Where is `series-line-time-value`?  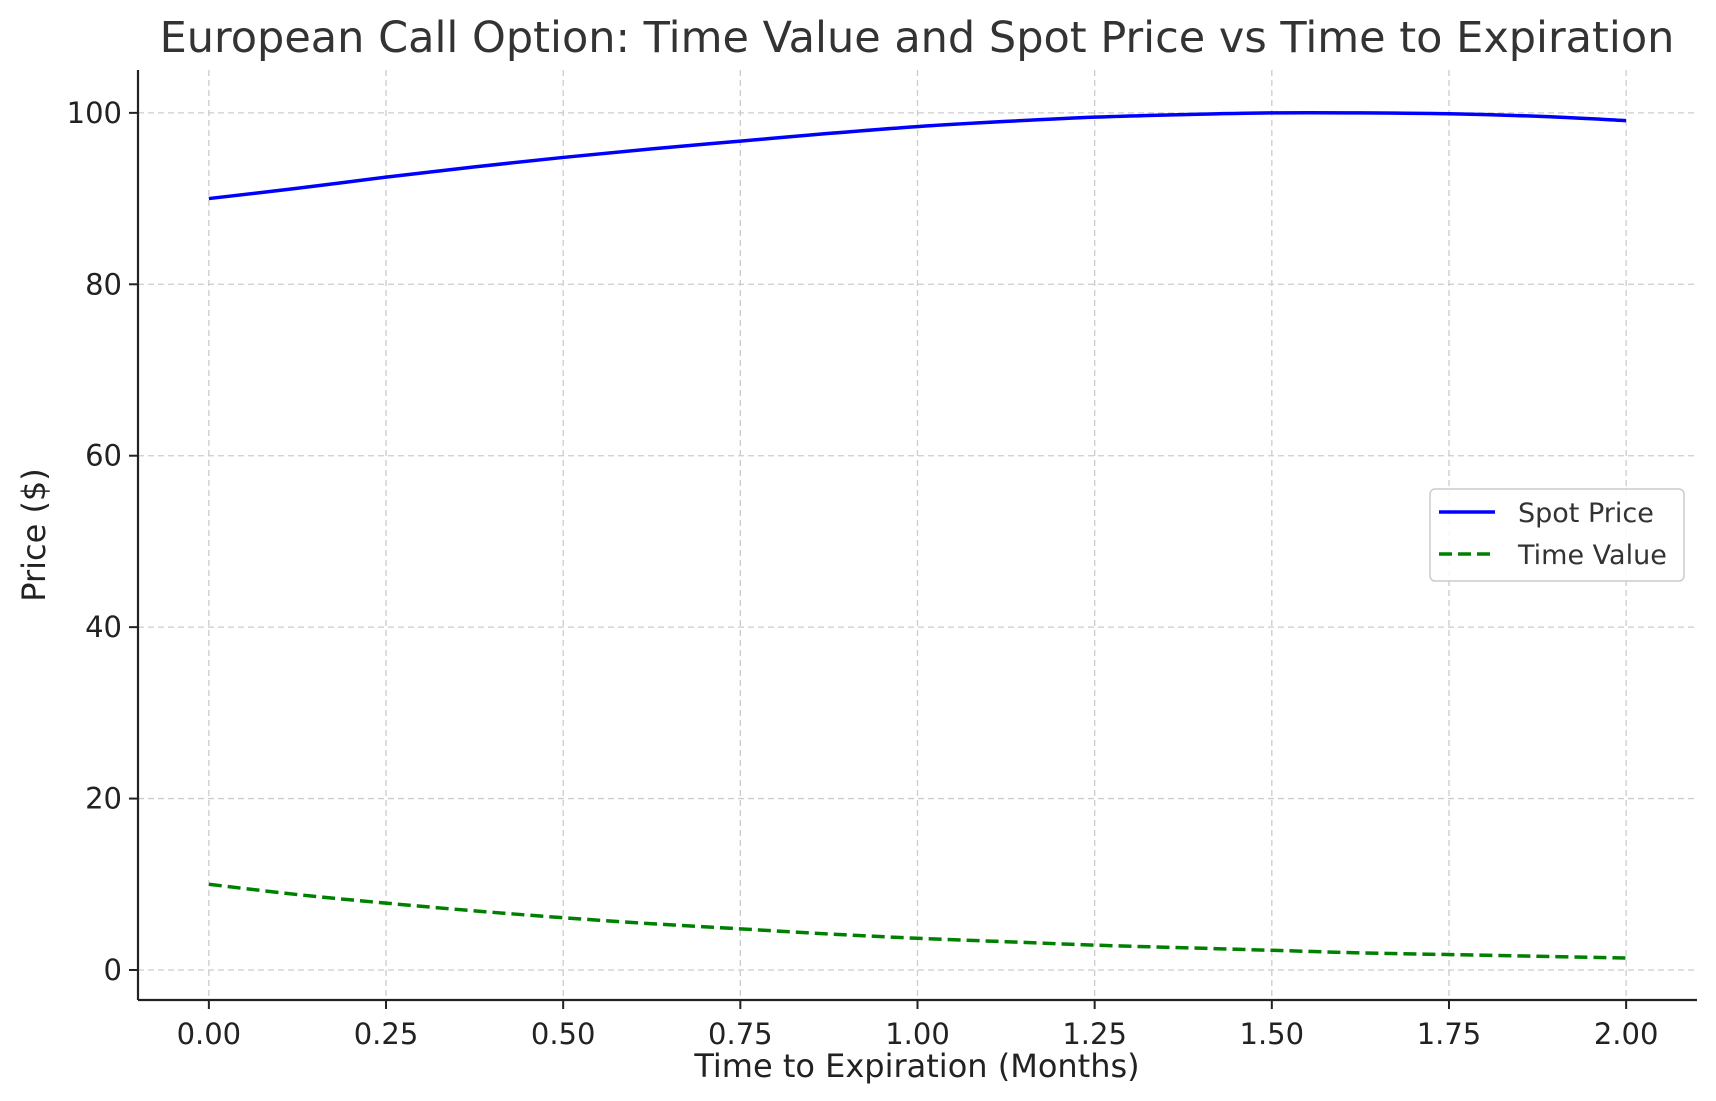 series-line-time-value is located at coordinates (917, 921).